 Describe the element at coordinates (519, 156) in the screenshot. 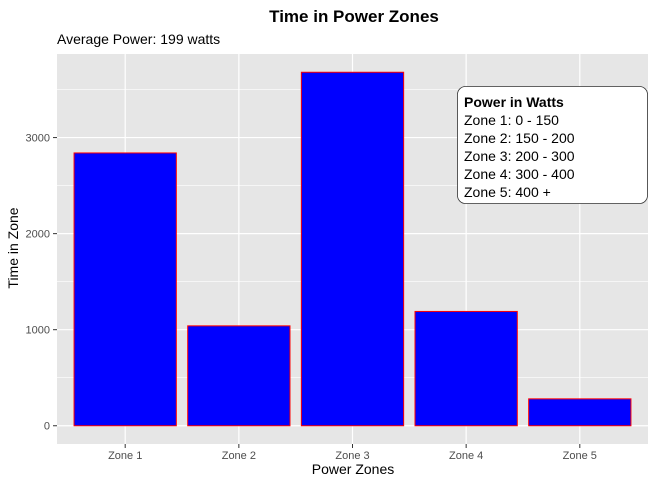

I see `legend-line-zone-3: Zone 3: 200 - 300` at that location.